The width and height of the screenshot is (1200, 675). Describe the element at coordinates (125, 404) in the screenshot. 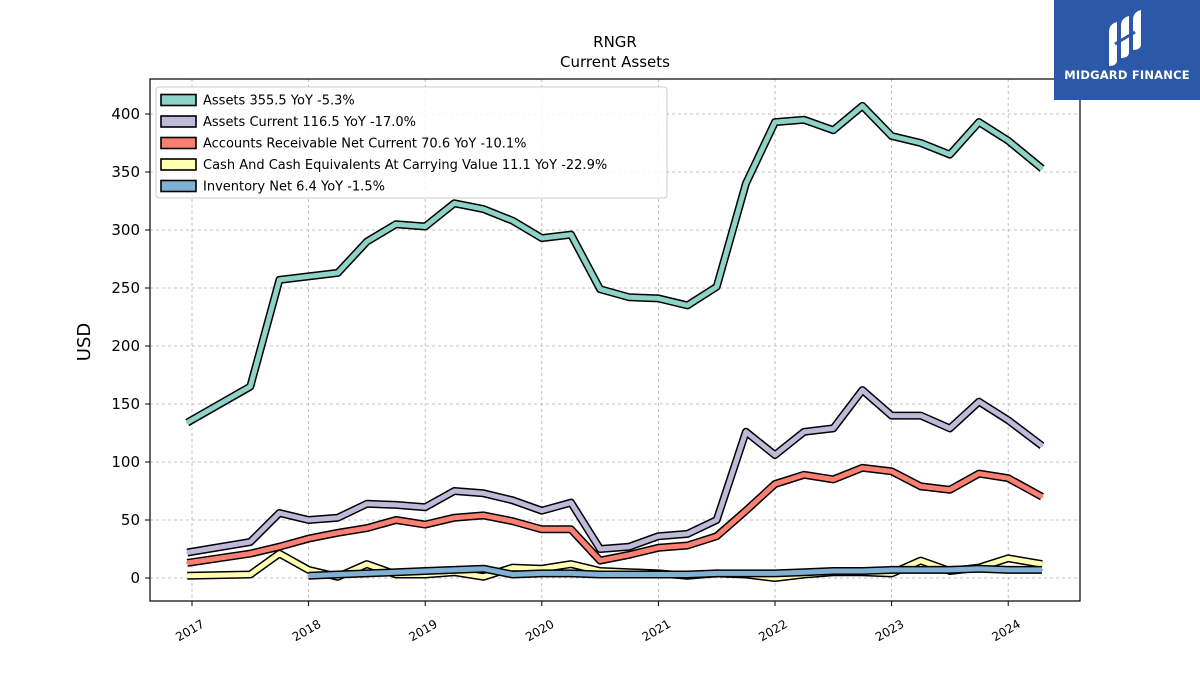

I see `y-tick-label: 150` at that location.